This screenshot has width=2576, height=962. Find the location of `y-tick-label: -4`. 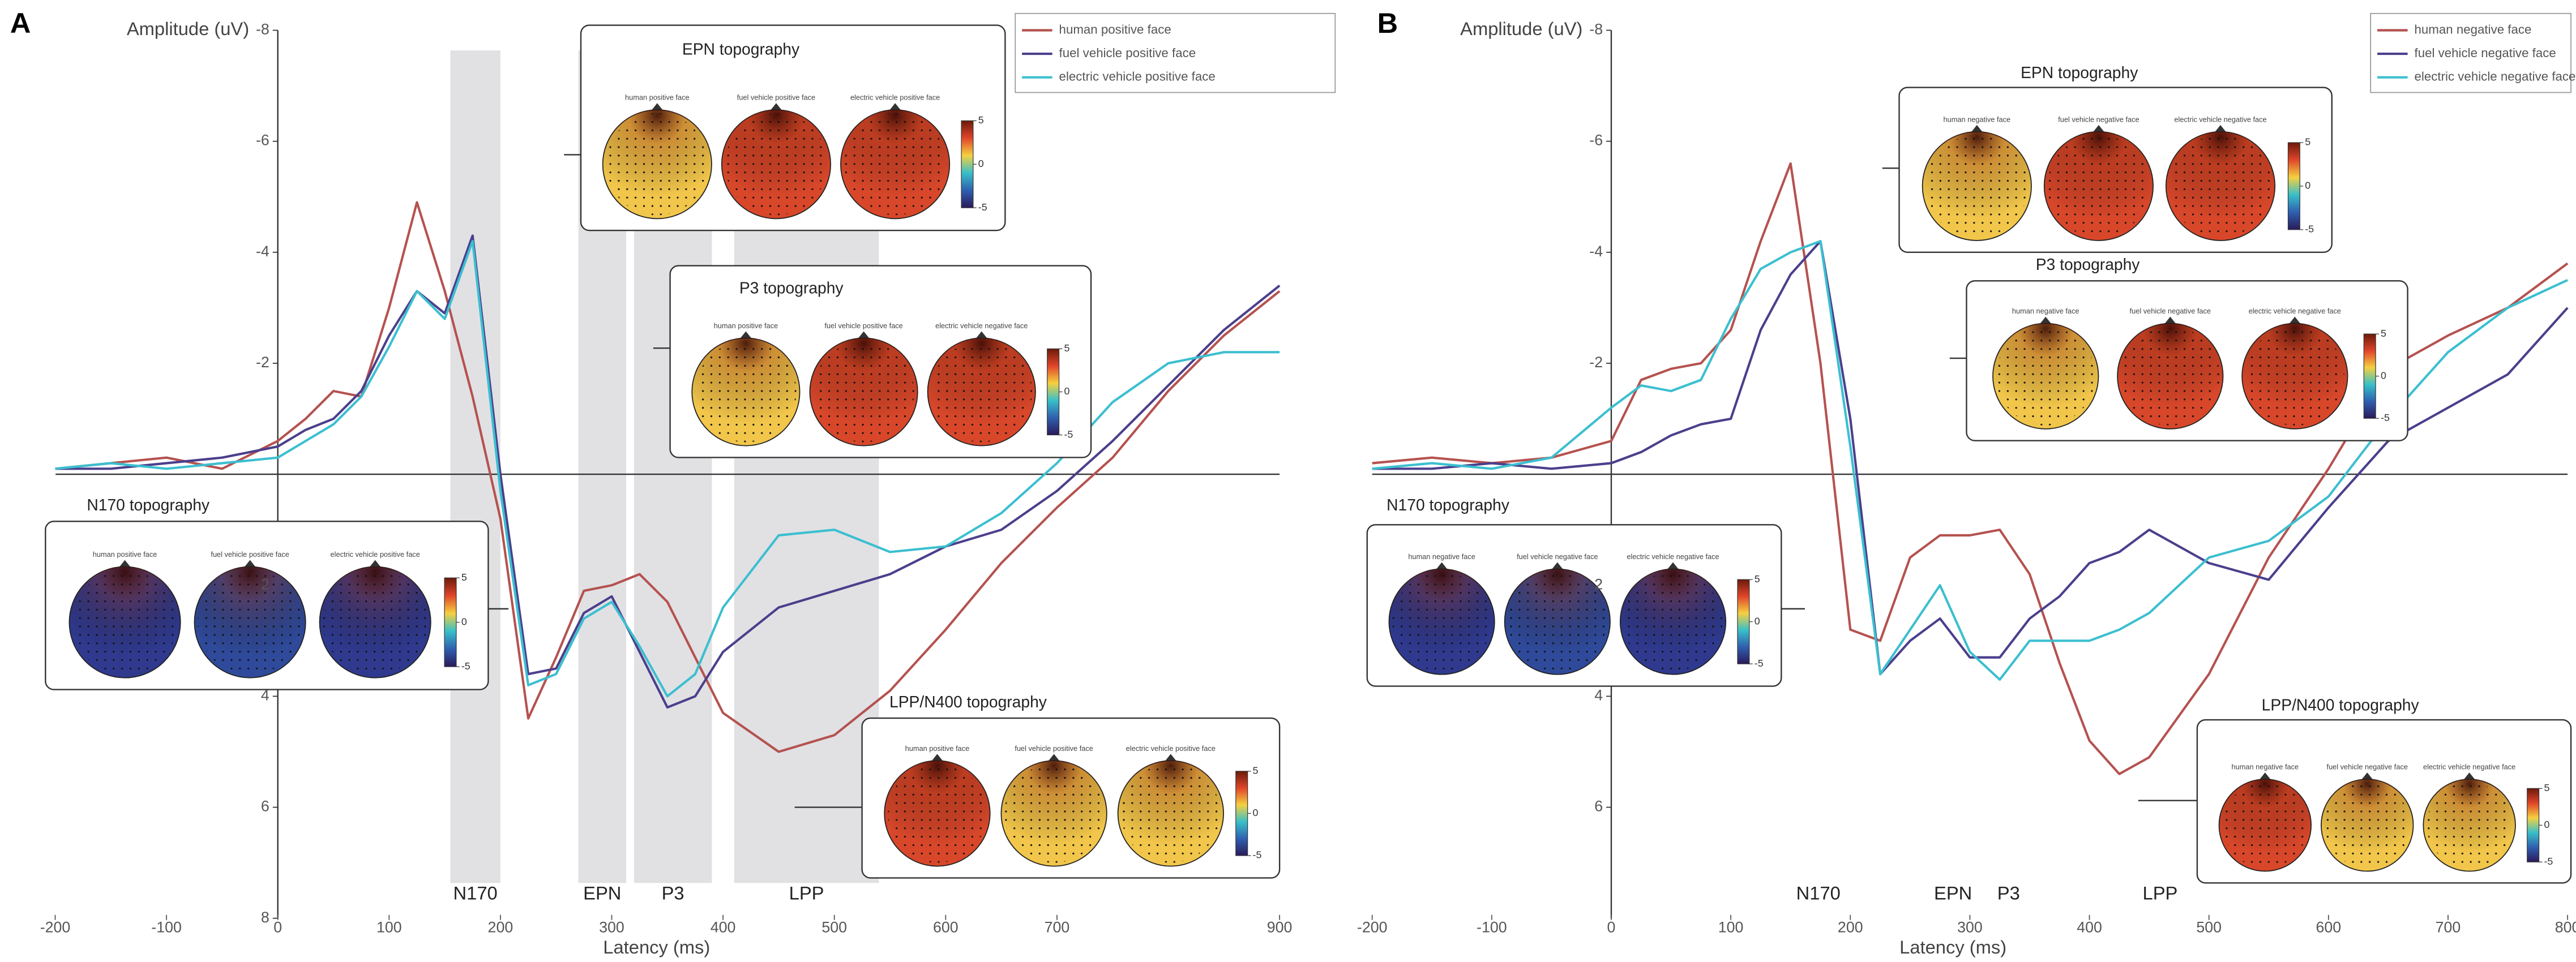

y-tick-label: -4 is located at coordinates (262, 251).